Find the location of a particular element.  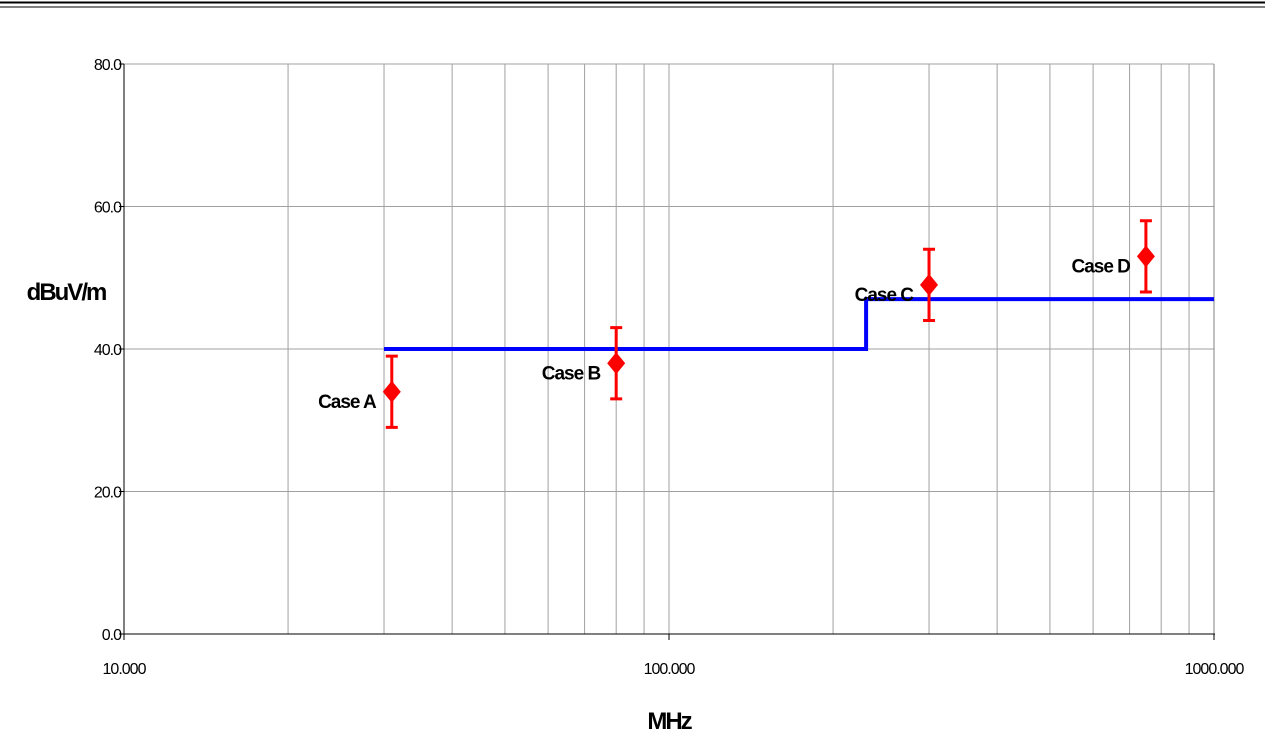

x-tick-label: 100.000 is located at coordinates (670, 669).